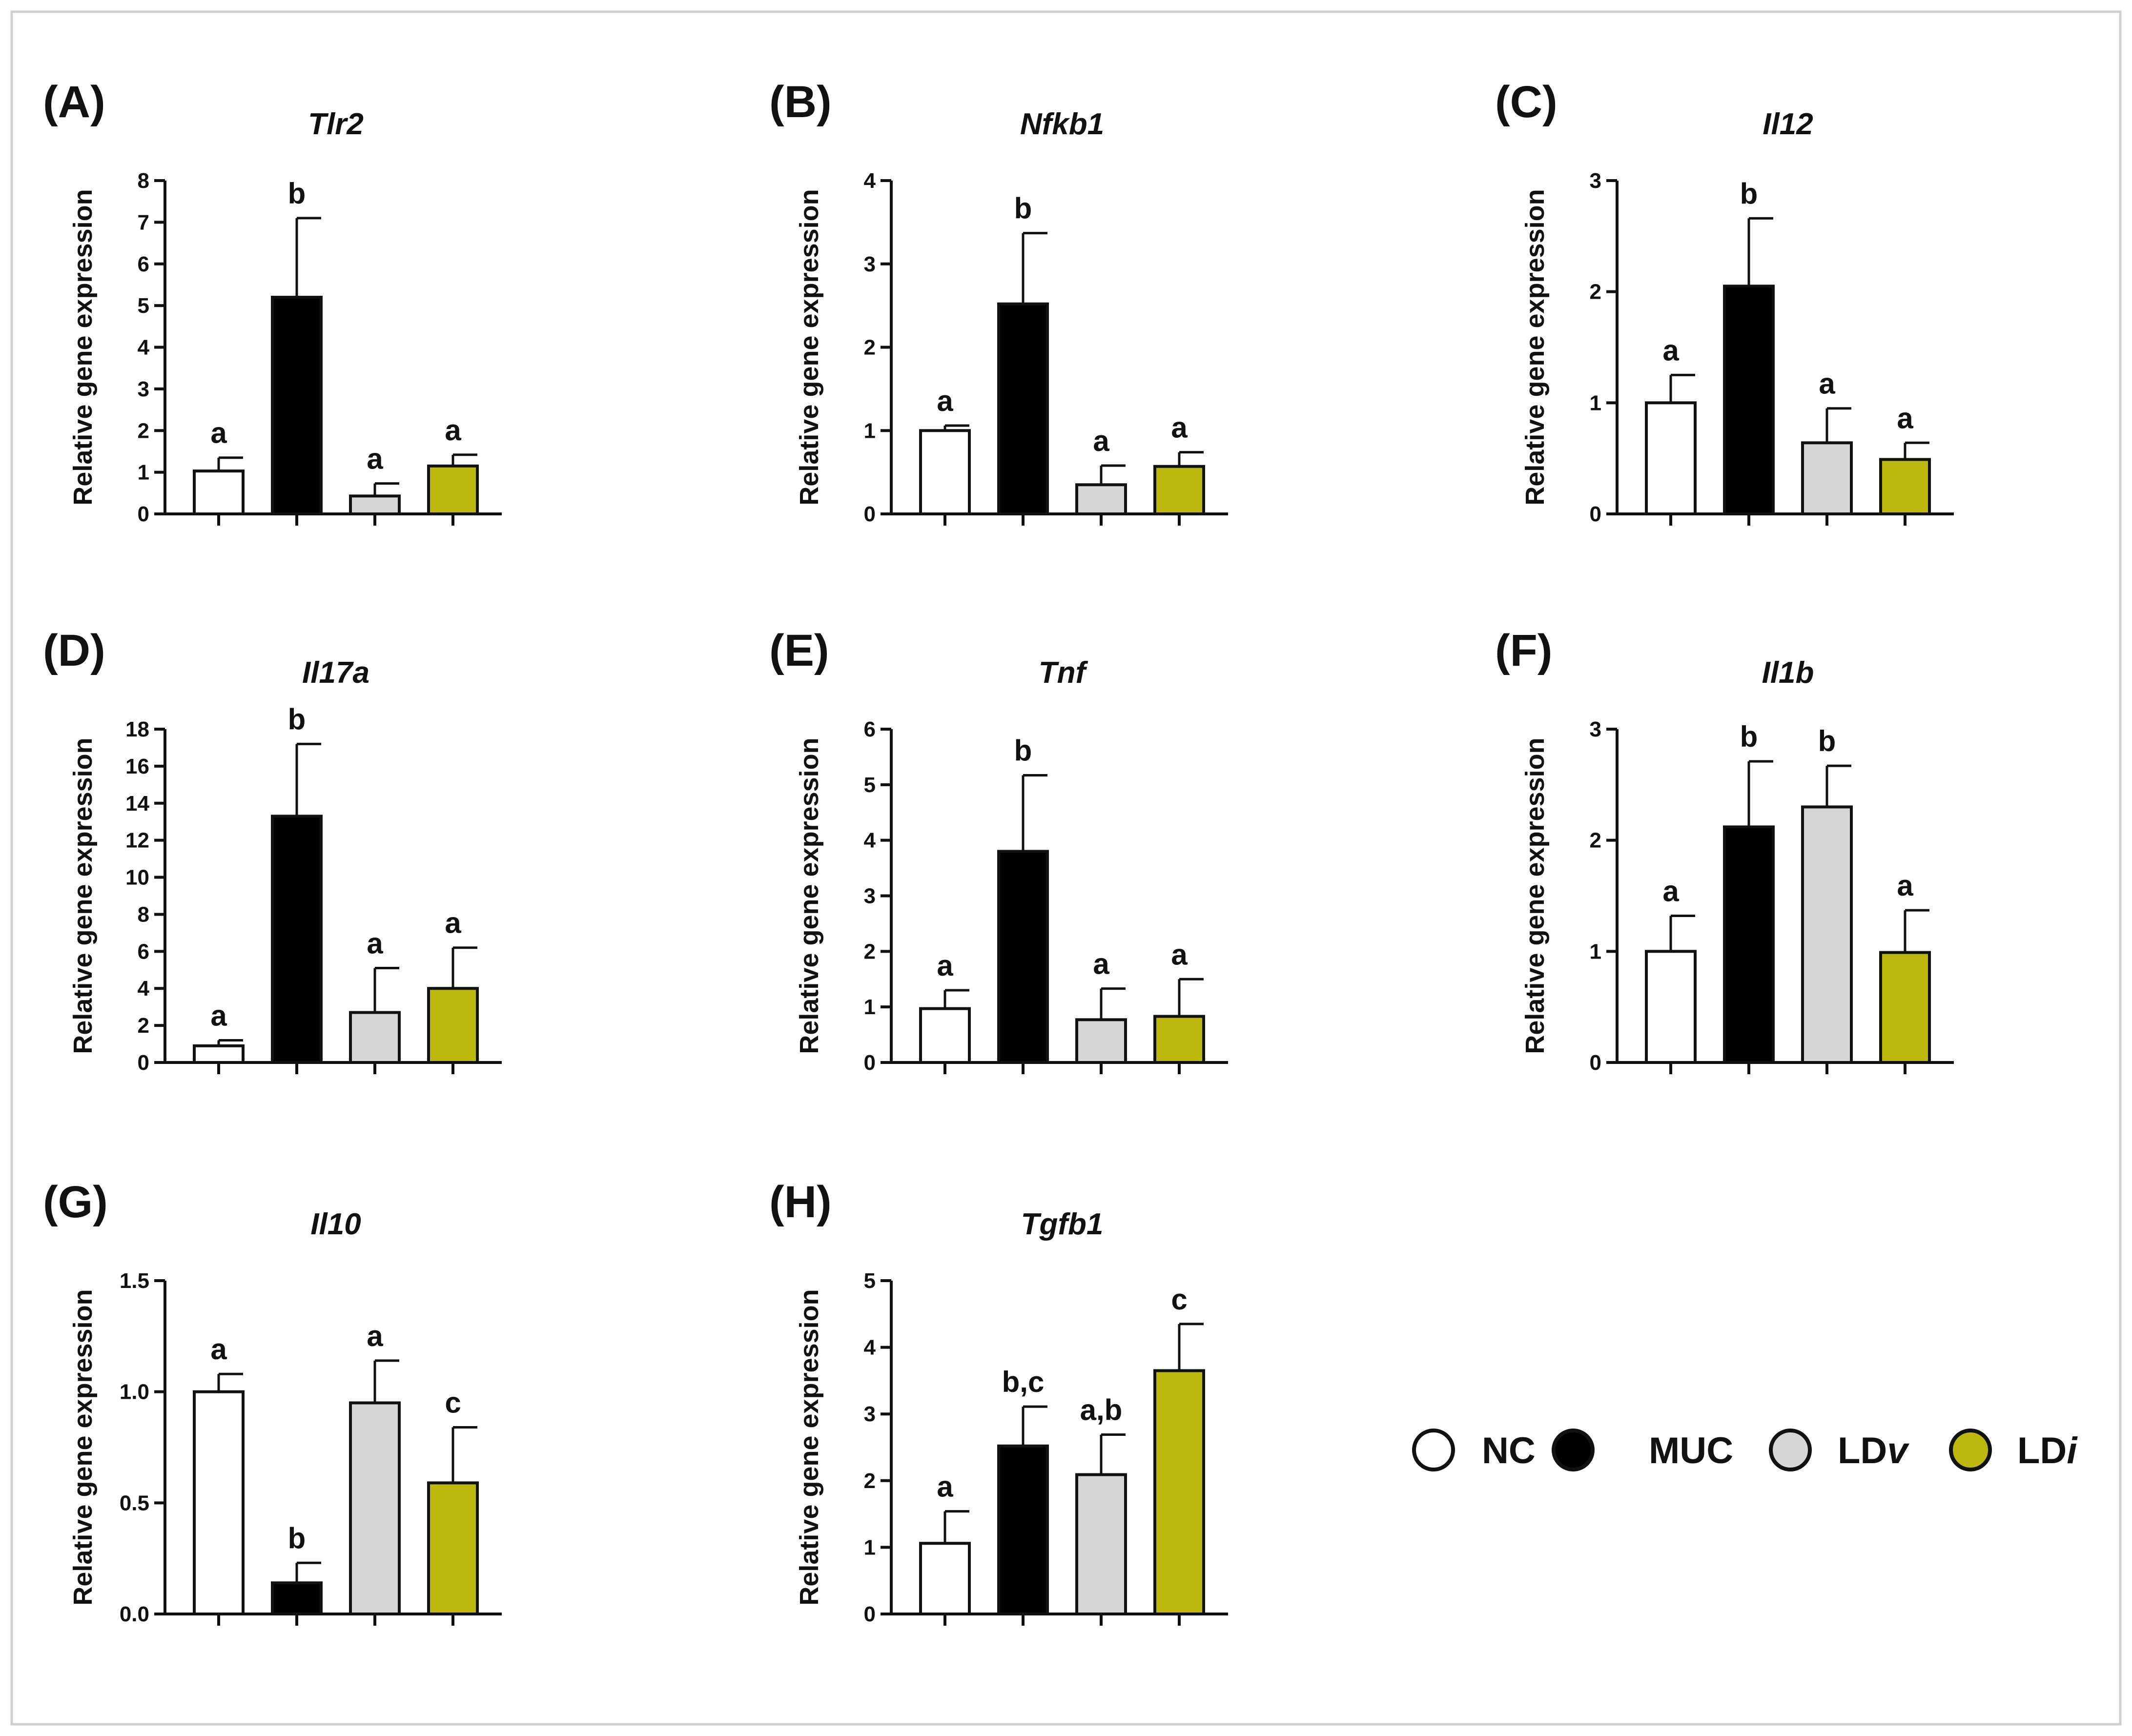 Image resolution: width=2132 pixels, height=1736 pixels. I want to click on panel-label: (H), so click(800, 1202).